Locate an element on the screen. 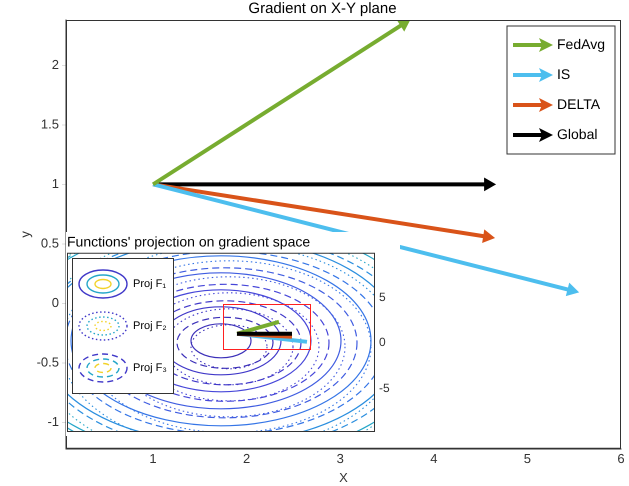 The image size is (629, 486). x-tick-label: 1 is located at coordinates (153, 458).